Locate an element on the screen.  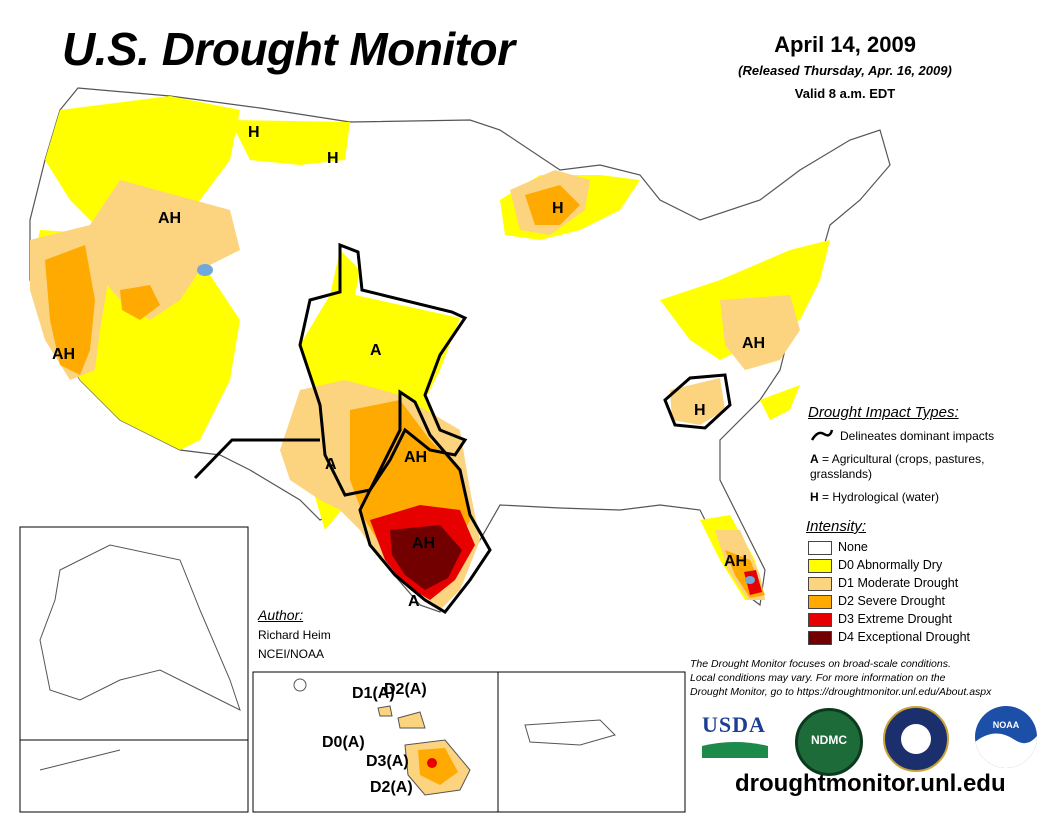
legend-label-d0: D0 Abnormally Dry is located at coordinates (890, 565).